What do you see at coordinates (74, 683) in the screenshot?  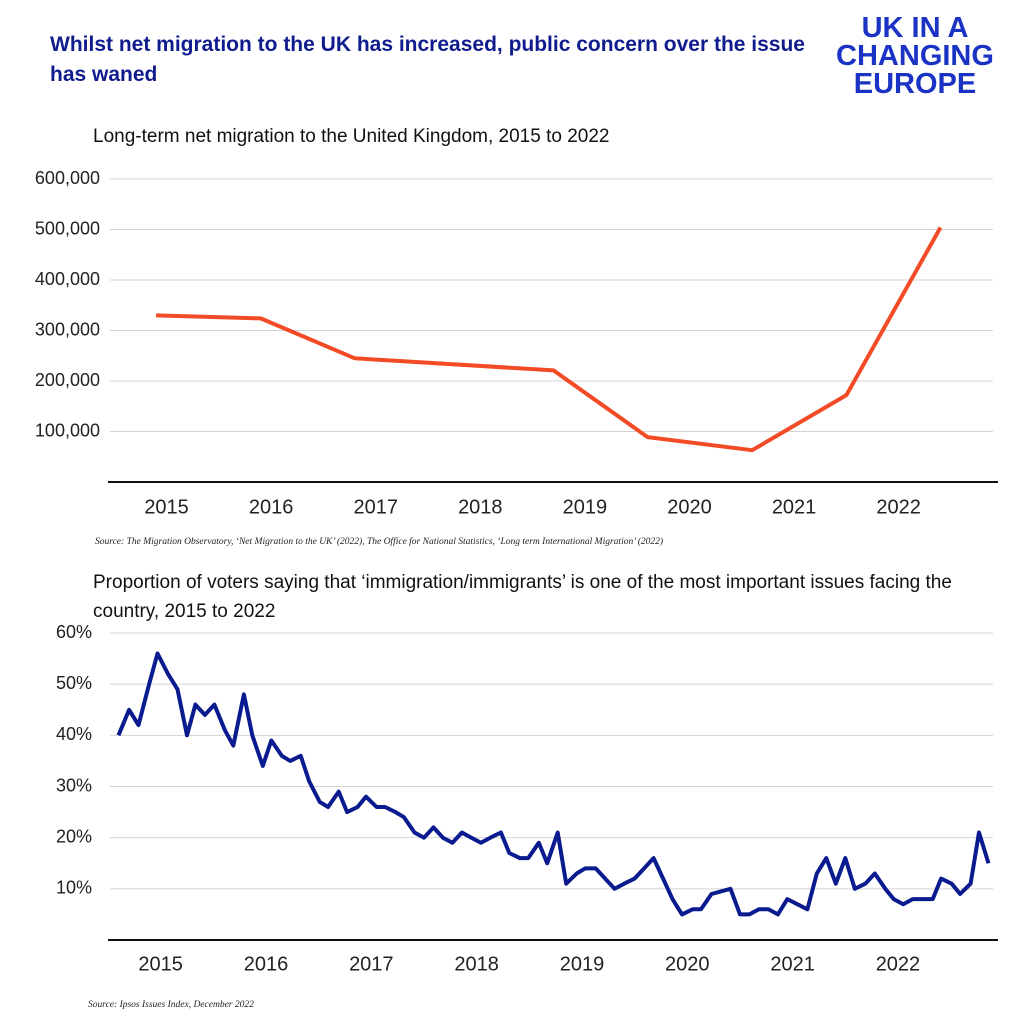 I see `y-tick-label: 50%` at bounding box center [74, 683].